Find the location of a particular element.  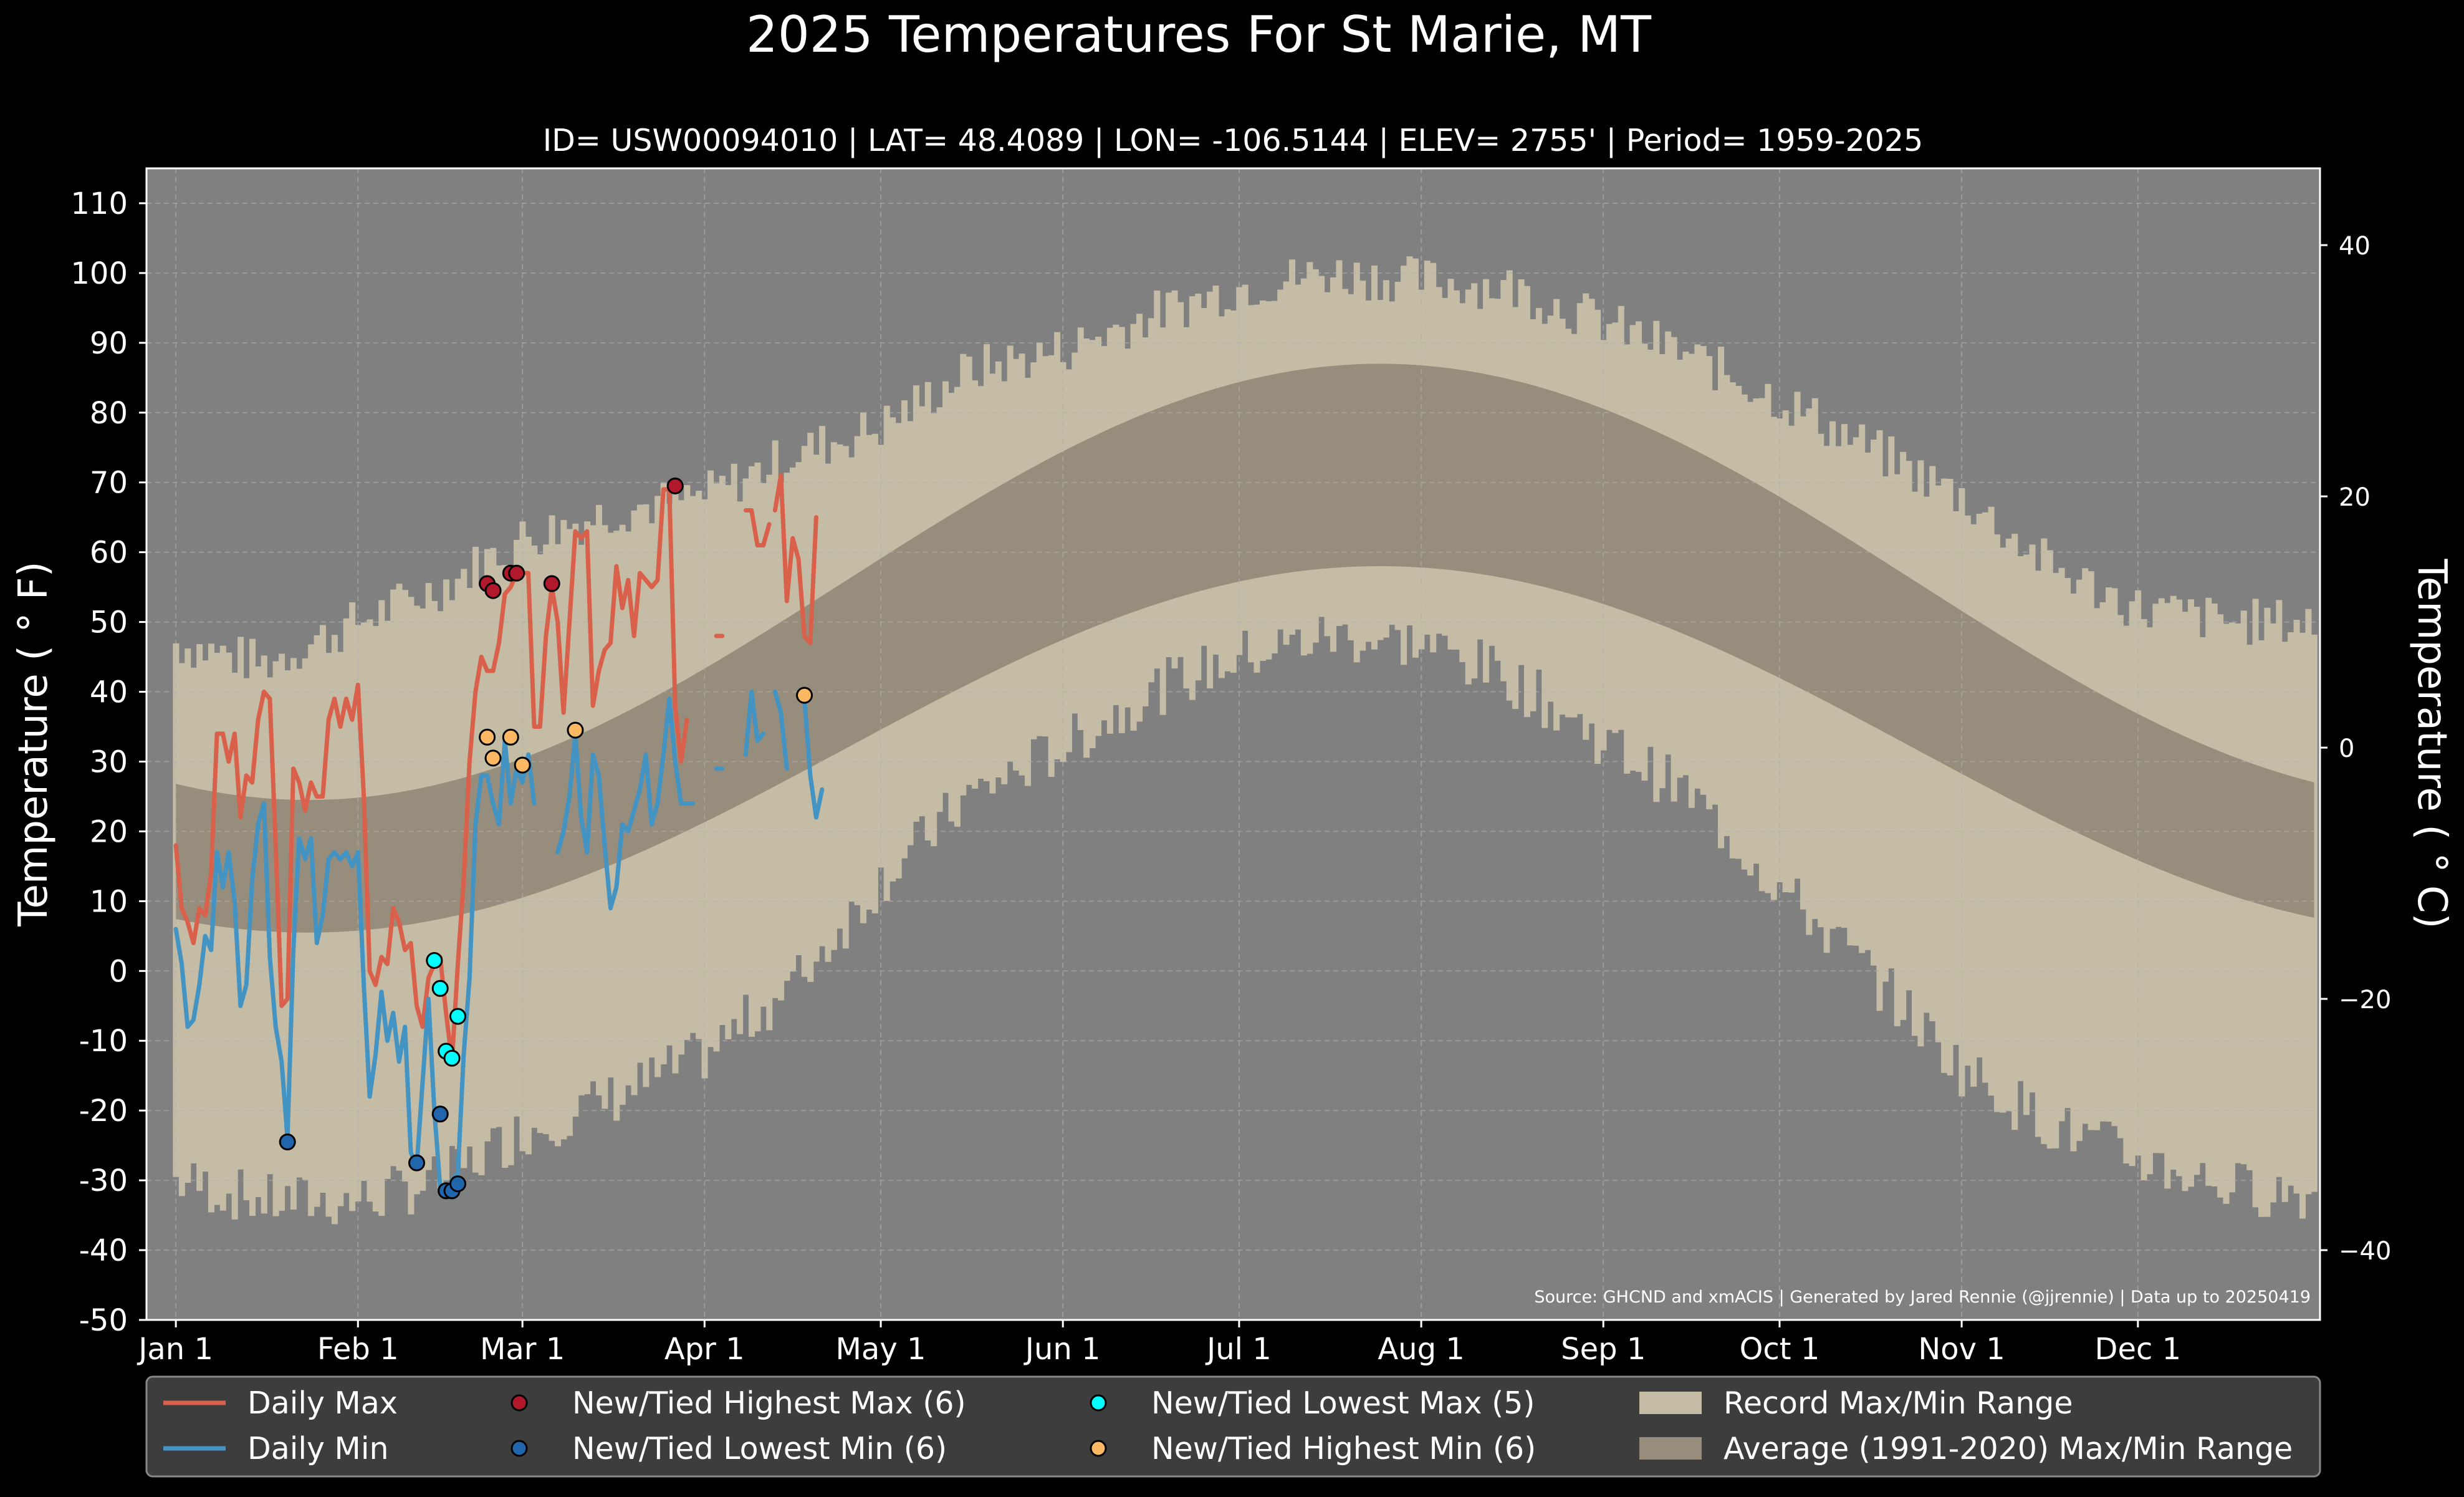

y-tick-label: 70 is located at coordinates (109, 483).